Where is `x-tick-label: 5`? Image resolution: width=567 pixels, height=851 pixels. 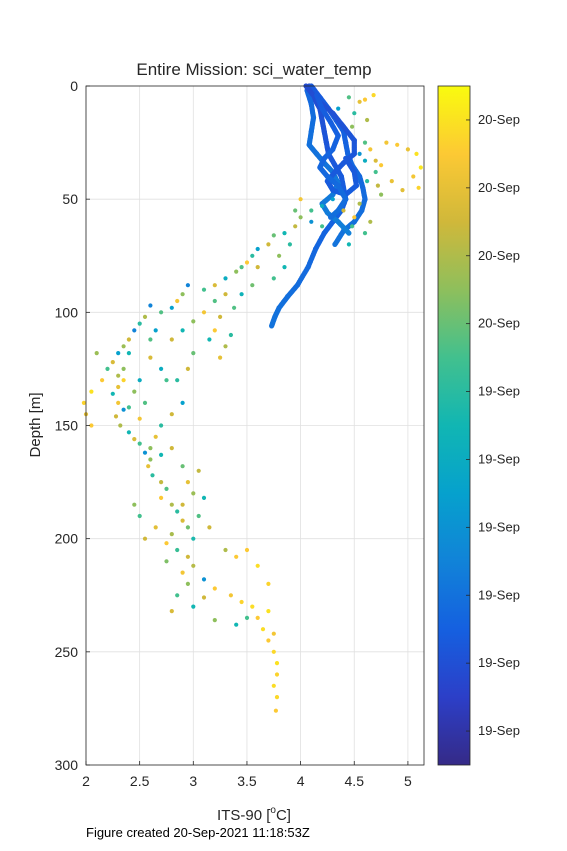
x-tick-label: 5 is located at coordinates (408, 781).